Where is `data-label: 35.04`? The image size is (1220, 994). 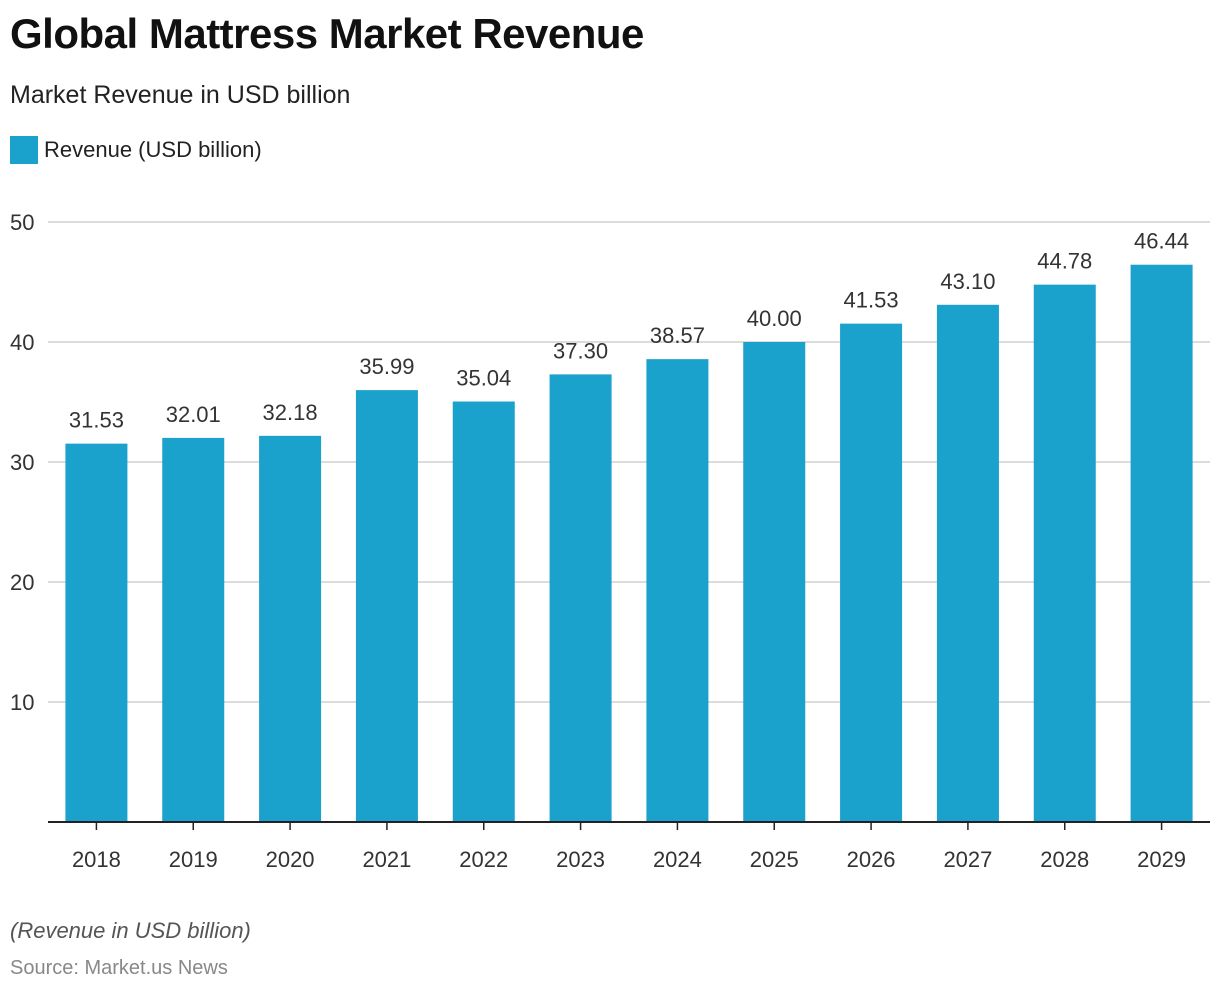
data-label: 35.04 is located at coordinates (483, 378).